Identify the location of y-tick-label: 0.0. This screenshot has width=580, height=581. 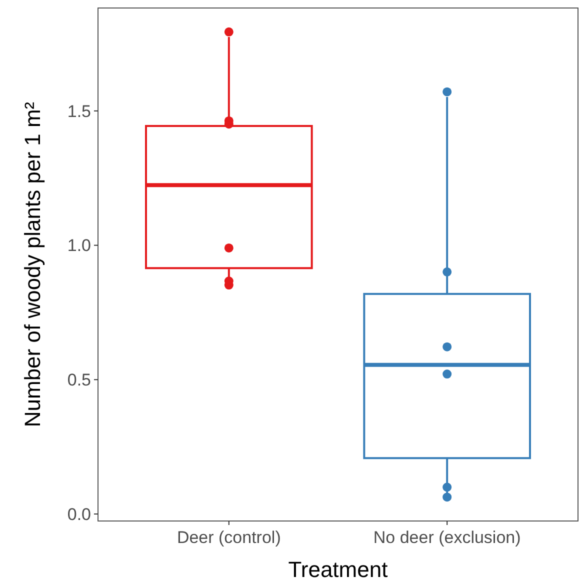
(79, 514).